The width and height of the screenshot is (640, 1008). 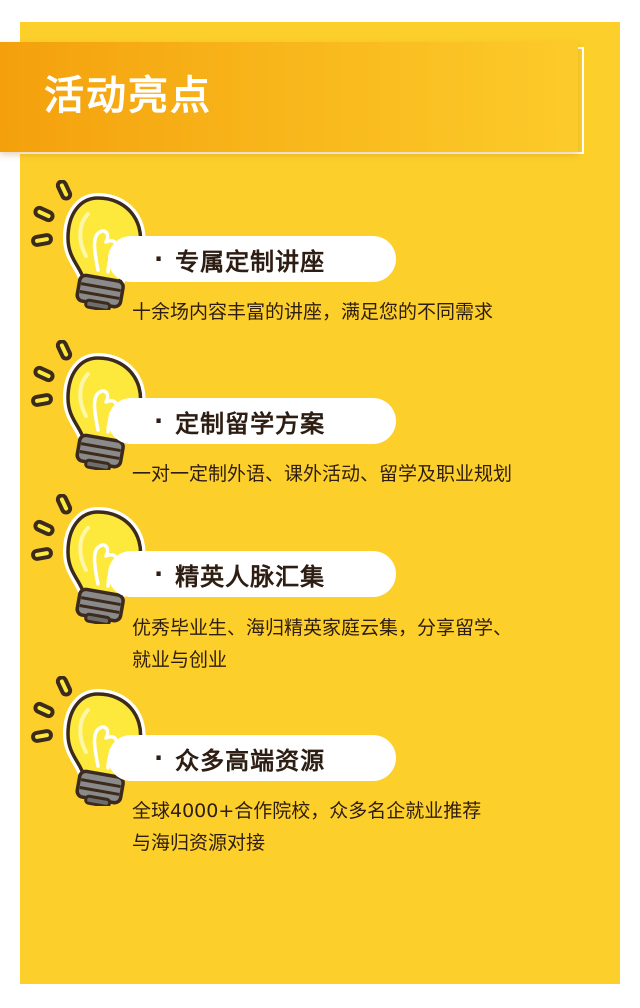 I want to click on item-description: 优秀毕业生、海归精英家庭云集，分享留学、 就业与创业, so click(x=367, y=644).